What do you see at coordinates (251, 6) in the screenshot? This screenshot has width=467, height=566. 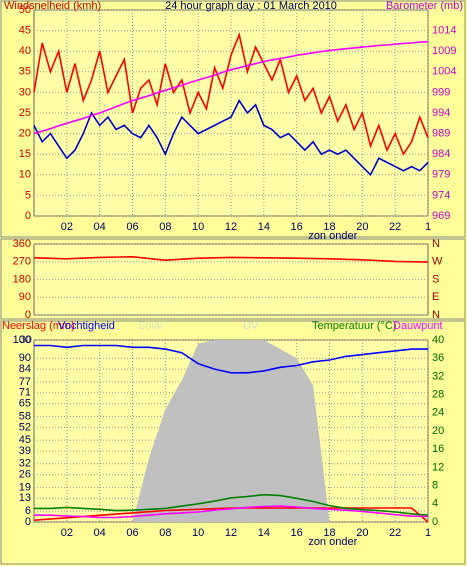 I see `chart-title: 24 hour graph day : 01 March 2010` at bounding box center [251, 6].